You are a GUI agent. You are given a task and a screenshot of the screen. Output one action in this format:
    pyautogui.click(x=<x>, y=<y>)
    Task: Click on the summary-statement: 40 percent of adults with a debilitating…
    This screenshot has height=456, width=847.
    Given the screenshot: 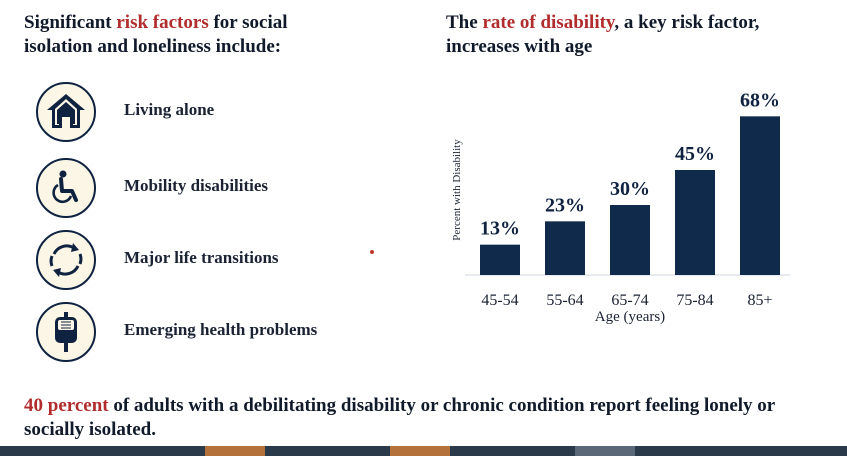 What is the action you would take?
    pyautogui.click(x=424, y=418)
    